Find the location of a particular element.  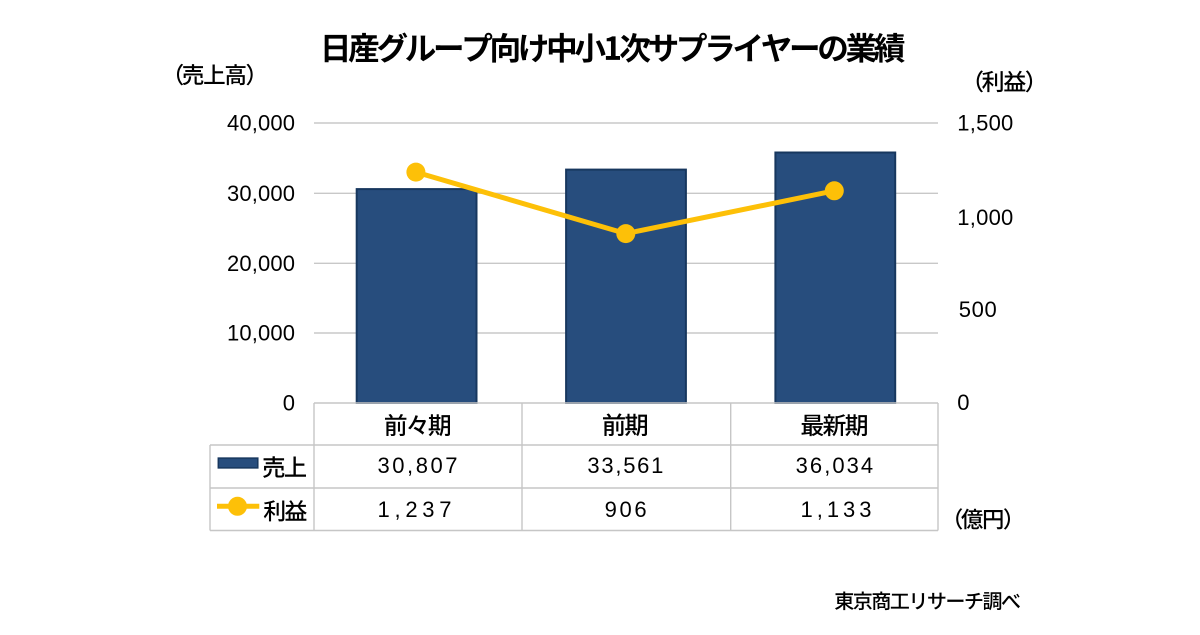

svg-text: 1,000 is located at coordinates (985, 217).